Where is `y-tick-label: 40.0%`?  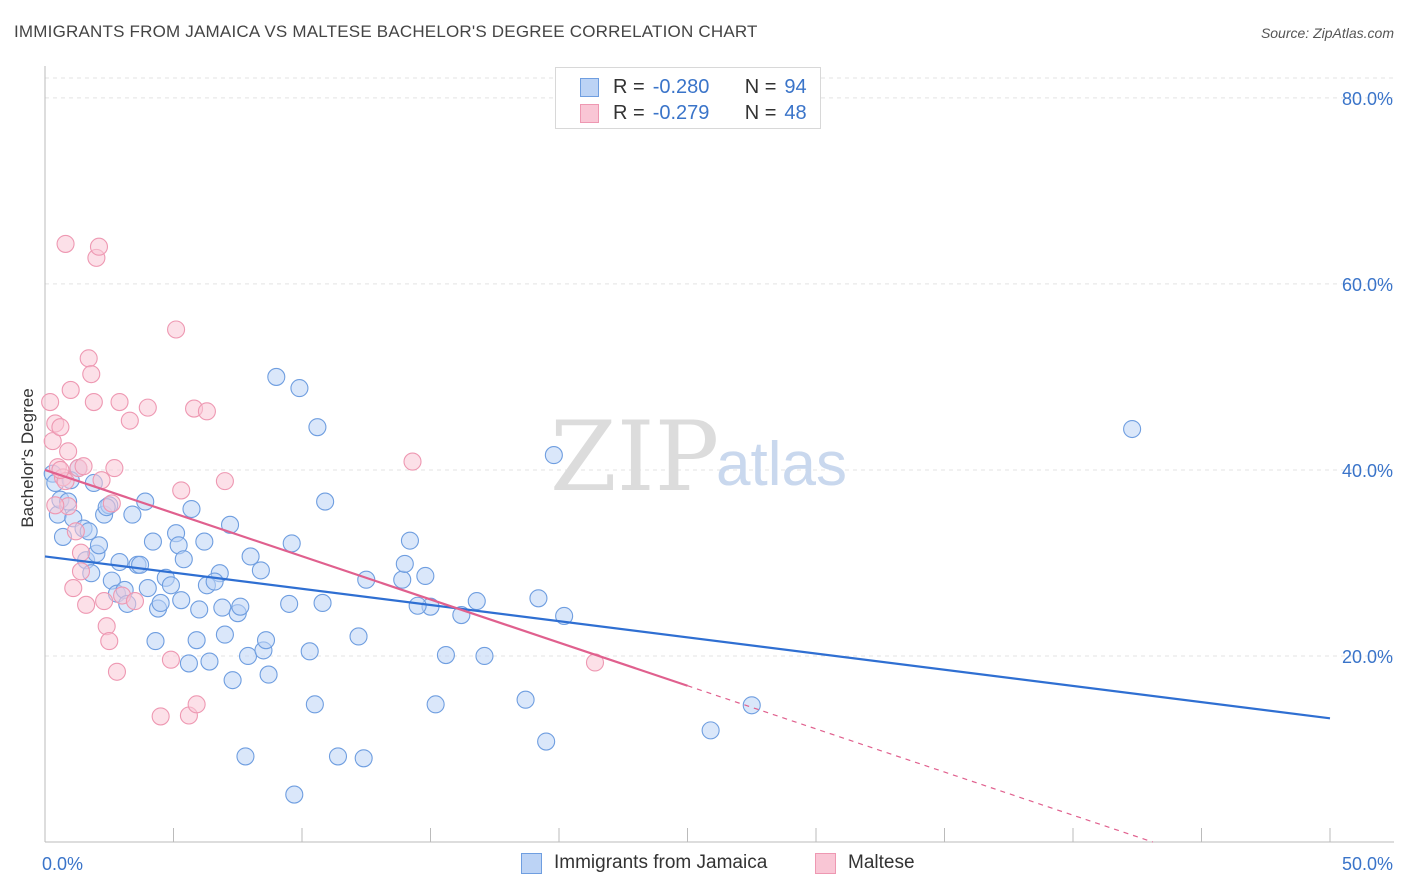
y-tick-label: 40.0% is located at coordinates (1367, 471).